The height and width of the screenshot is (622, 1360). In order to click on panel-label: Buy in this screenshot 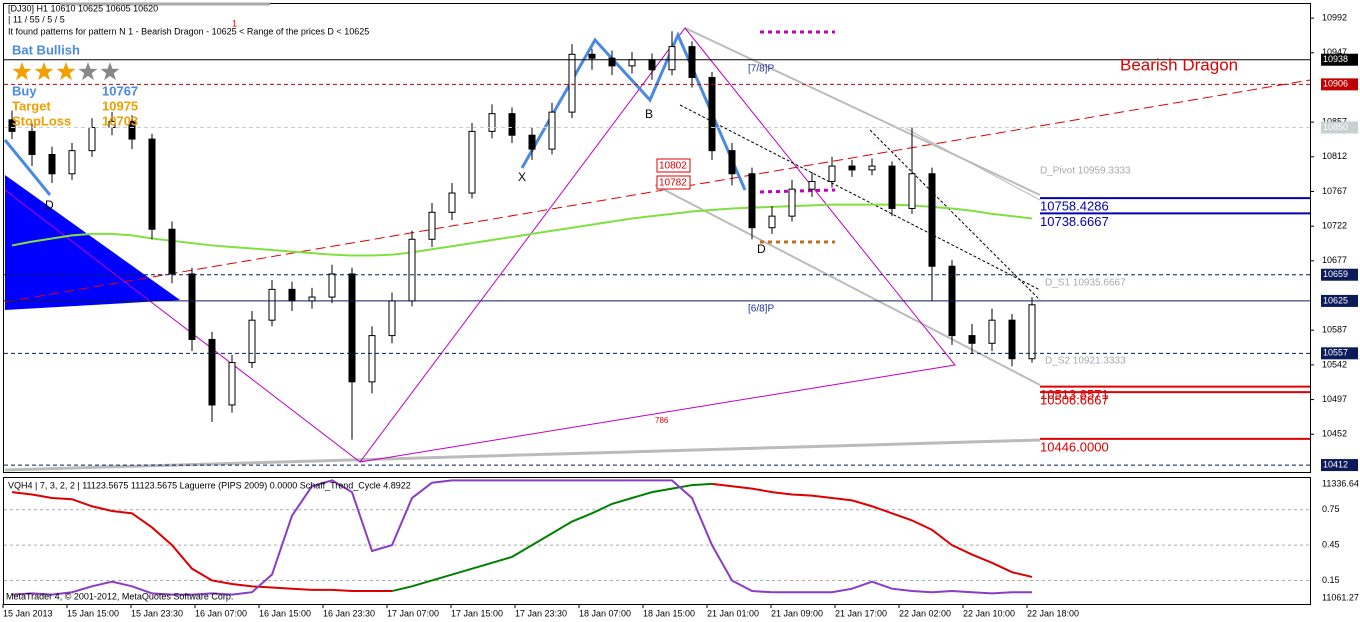, I will do `click(24, 90)`.